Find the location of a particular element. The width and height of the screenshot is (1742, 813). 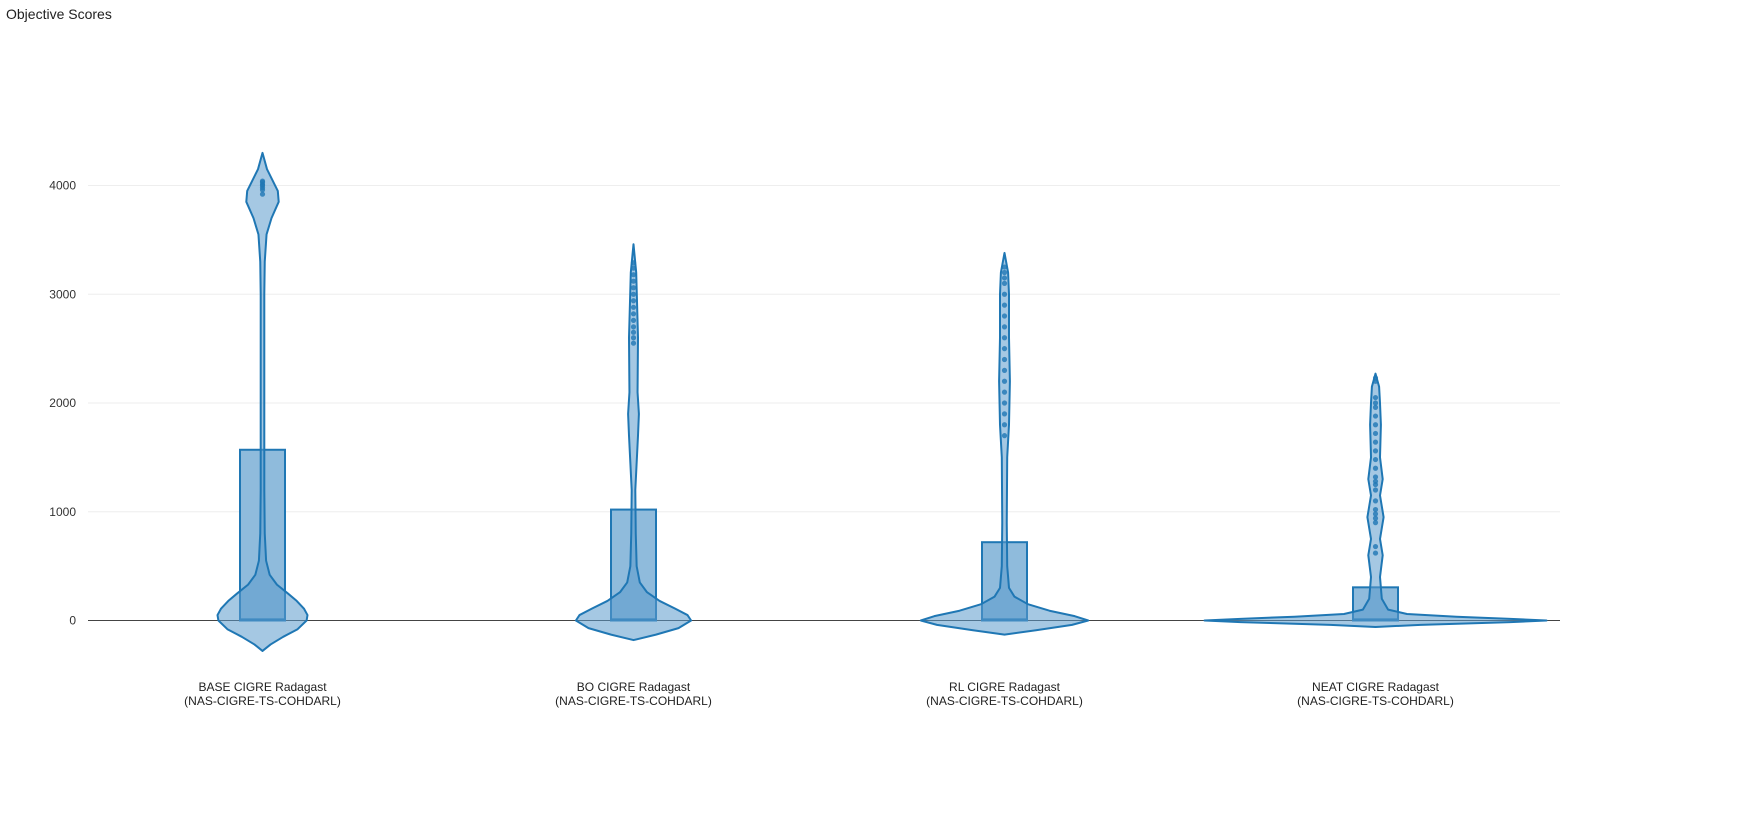

chart-title: Objective Scores is located at coordinates (59, 14).